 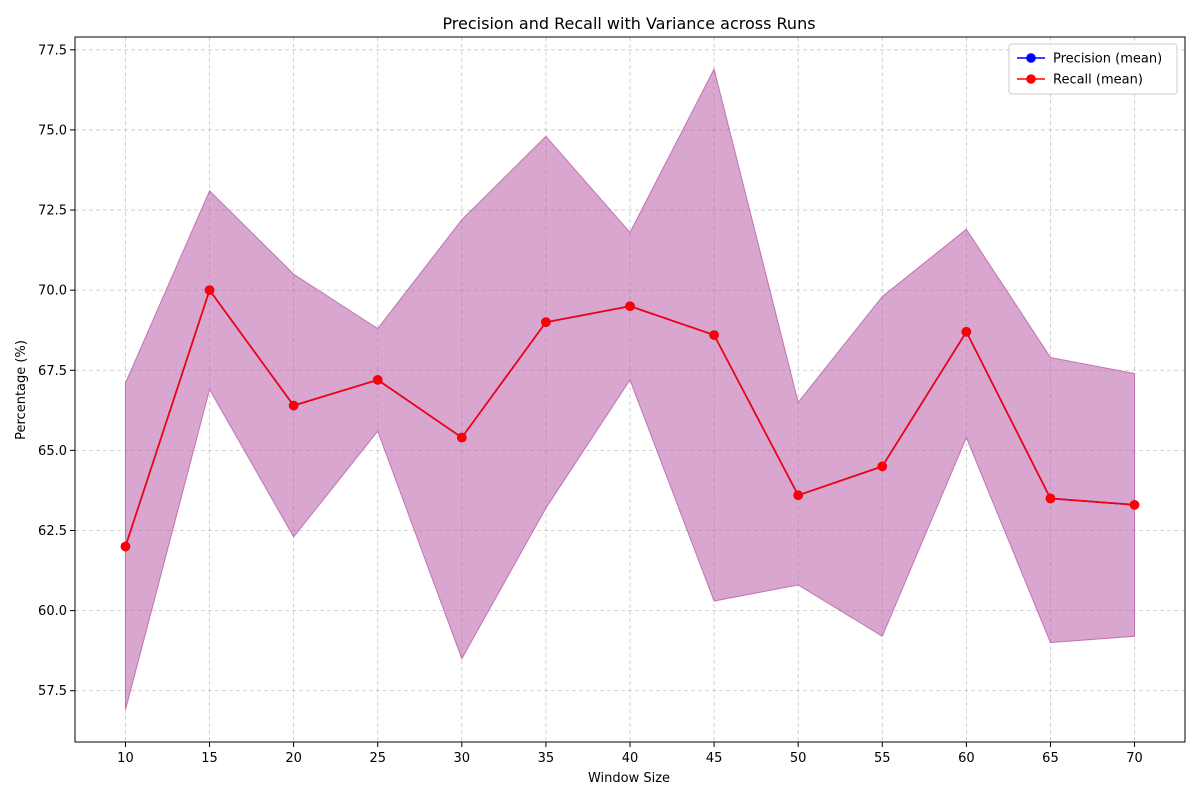 What do you see at coordinates (462, 758) in the screenshot?
I see `x-tick-label: 30` at bounding box center [462, 758].